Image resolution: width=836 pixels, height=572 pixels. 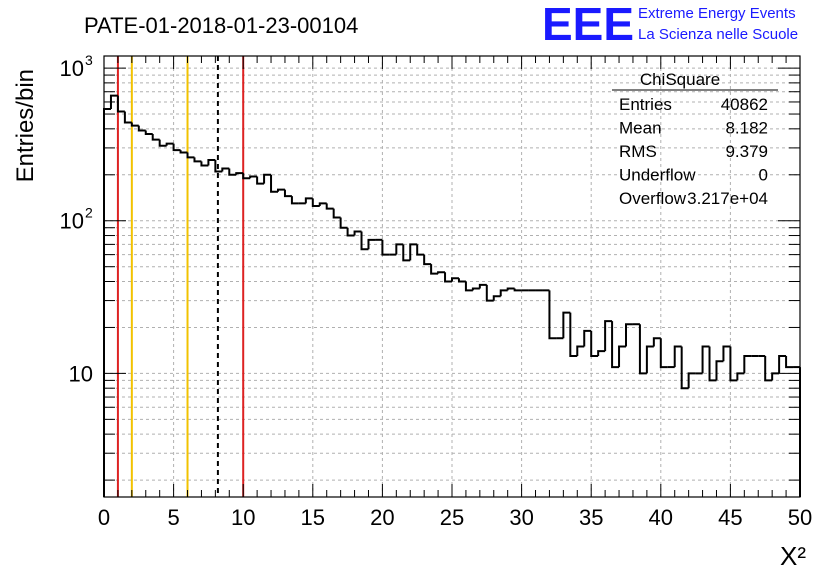 I want to click on x-tick-label: 25, so click(x=452, y=517).